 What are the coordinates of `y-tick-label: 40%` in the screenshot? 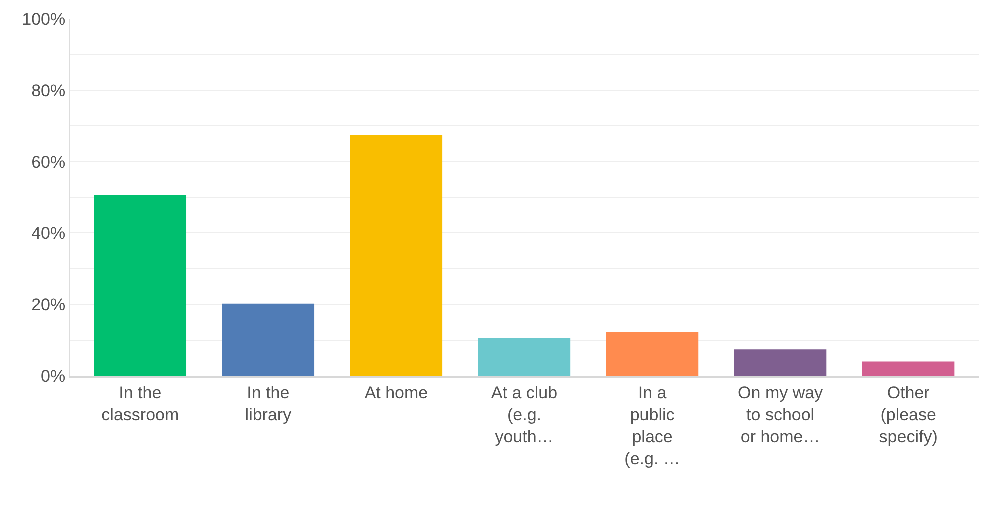 It's located at (49, 234).